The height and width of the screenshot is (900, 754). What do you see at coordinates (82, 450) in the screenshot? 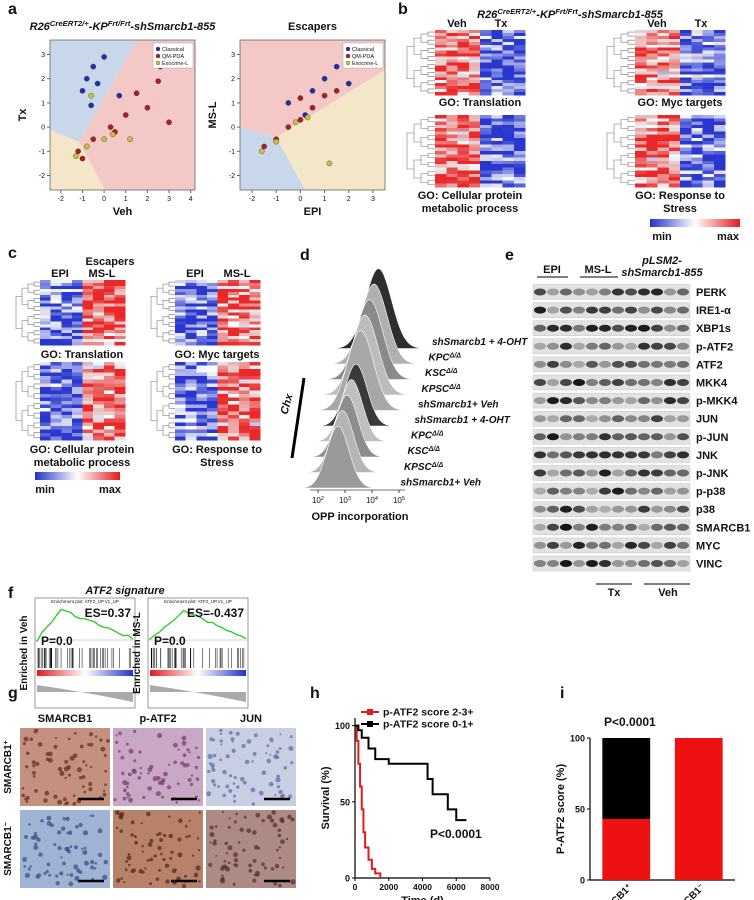
I see `go-label: GO: Cellular protein` at bounding box center [82, 450].